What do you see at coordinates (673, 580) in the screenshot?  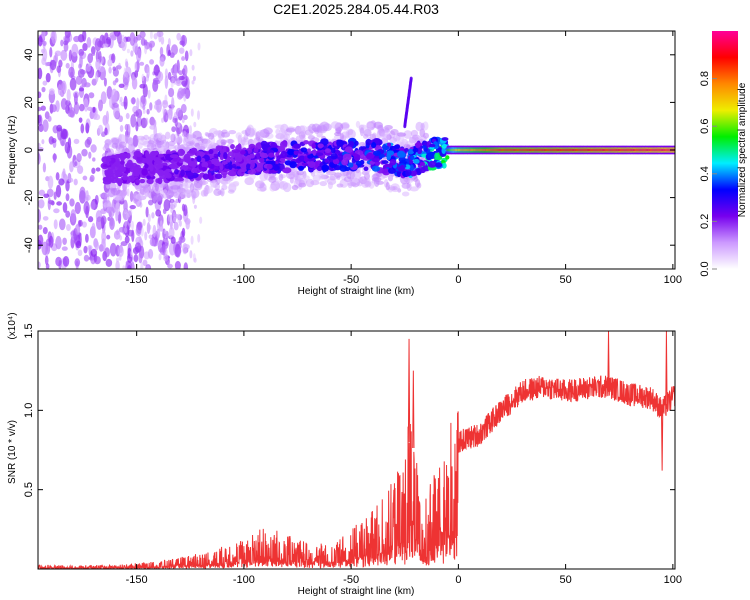 I see `snr-x-tick-label: 100` at bounding box center [673, 580].